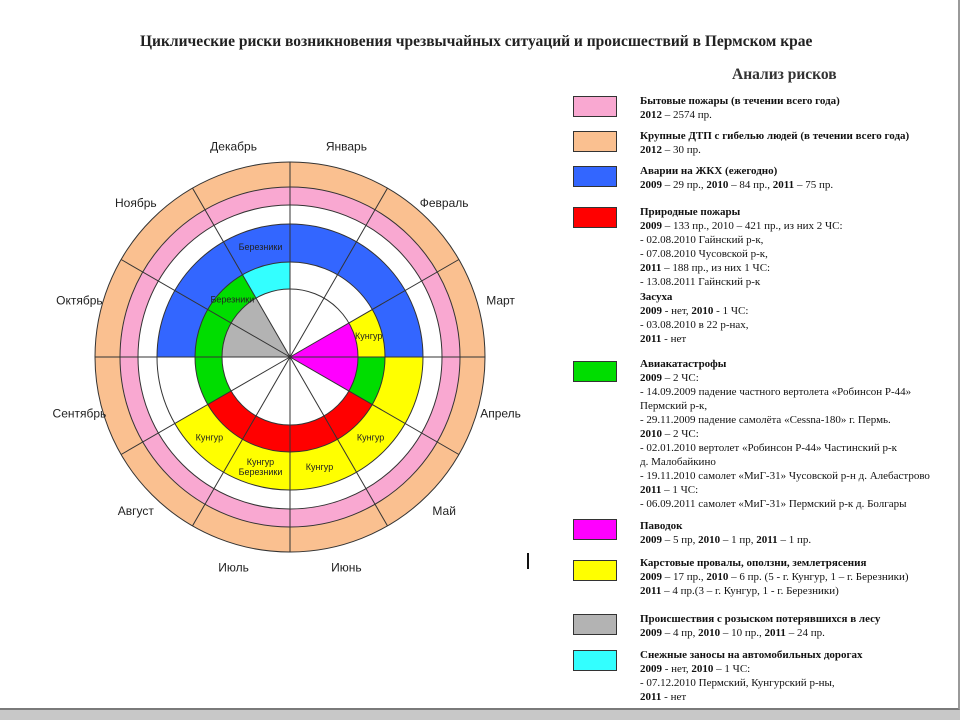 Image resolution: width=960 pixels, height=720 pixels. I want to click on month-label: Апрель, so click(500, 413).